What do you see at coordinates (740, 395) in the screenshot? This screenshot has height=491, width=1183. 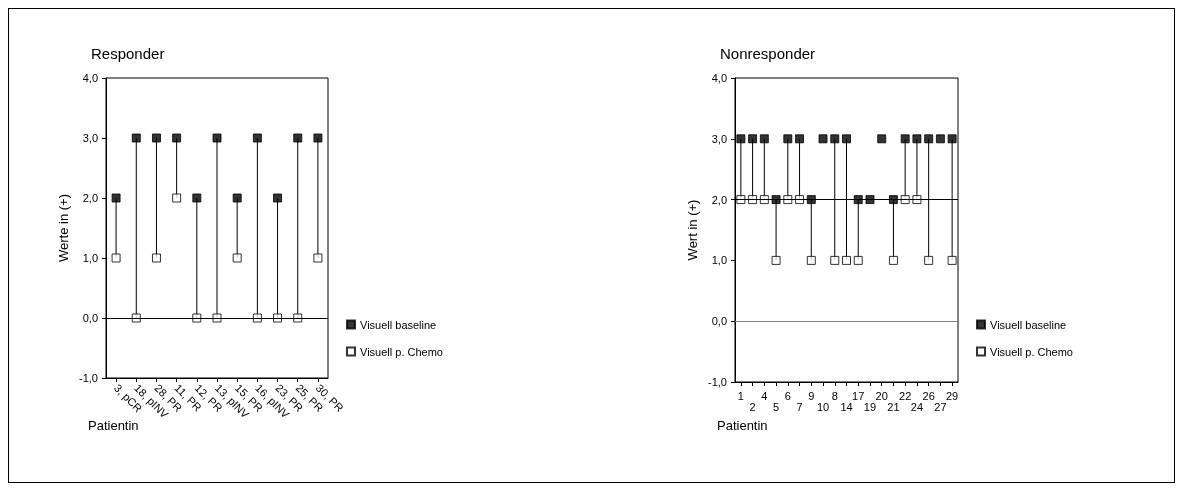 I see `x-tick-label: 1` at bounding box center [740, 395].